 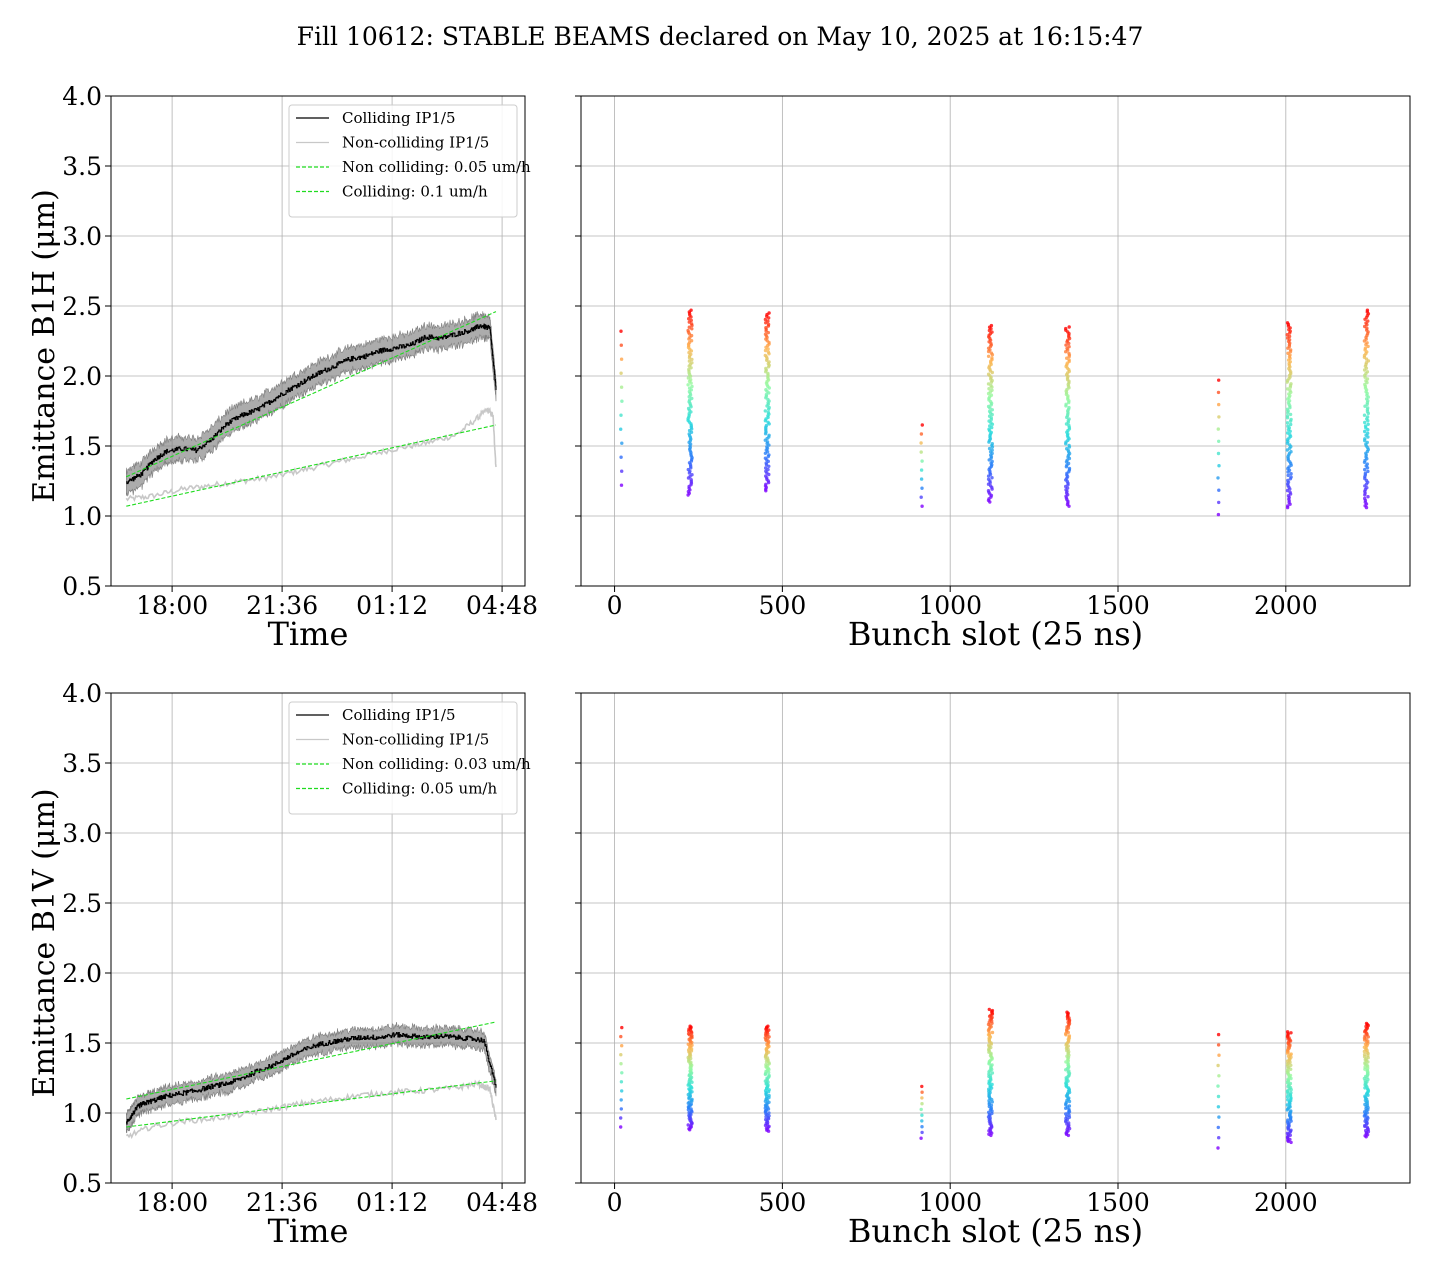 I want to click on legend-entry: Colliding IP1/5, so click(x=399, y=118).